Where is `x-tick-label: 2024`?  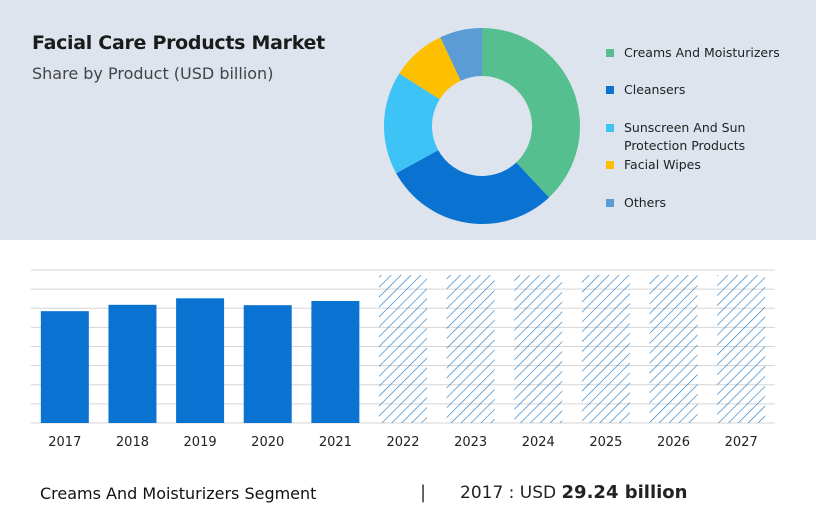
x-tick-label: 2024 is located at coordinates (538, 442).